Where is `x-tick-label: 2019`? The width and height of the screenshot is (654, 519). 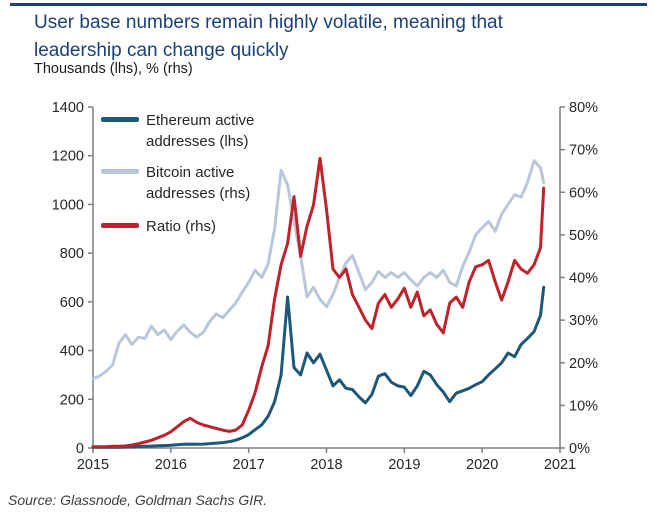 x-tick-label: 2019 is located at coordinates (404, 465).